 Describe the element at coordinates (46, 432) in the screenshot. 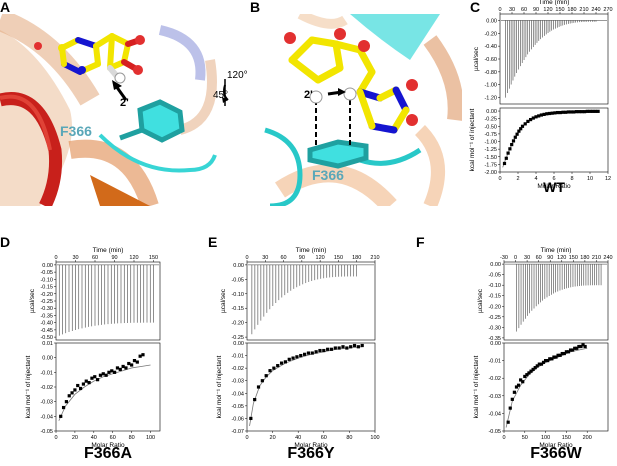

I see `y-tick-label: -0.05` at that location.